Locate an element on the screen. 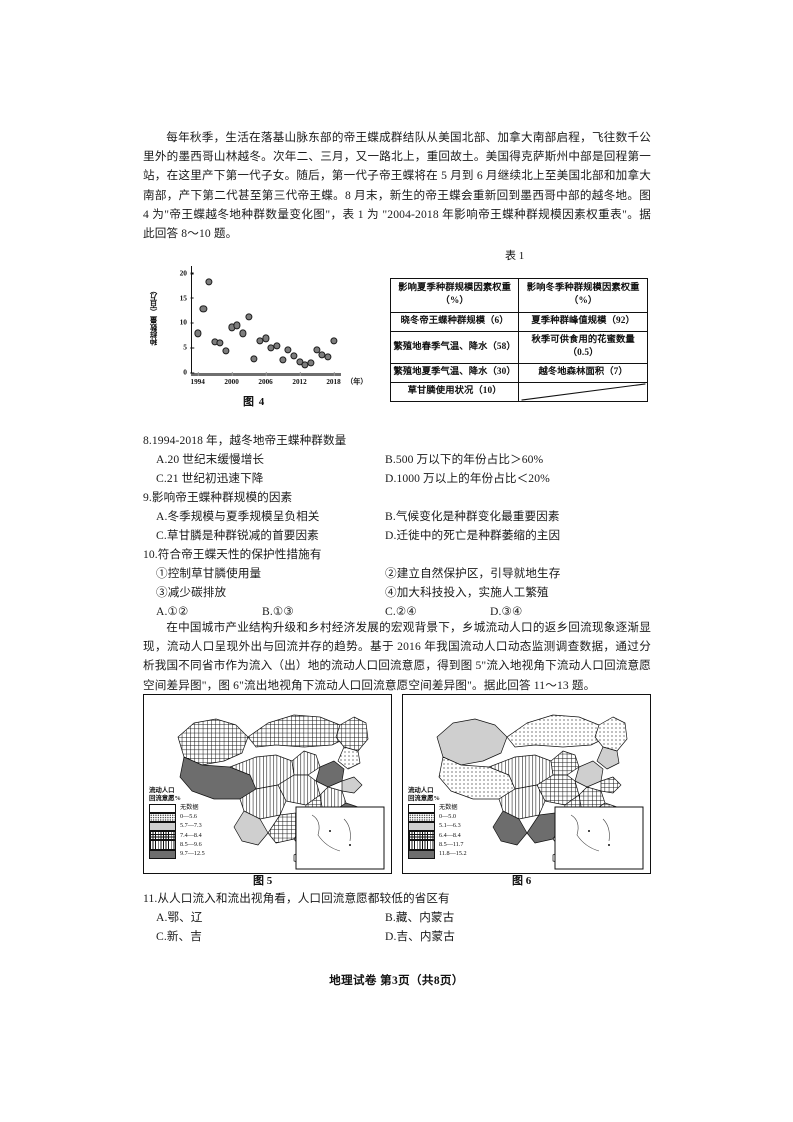 The width and height of the screenshot is (793, 1122). china-map-outflow-svg is located at coordinates (540, 792).